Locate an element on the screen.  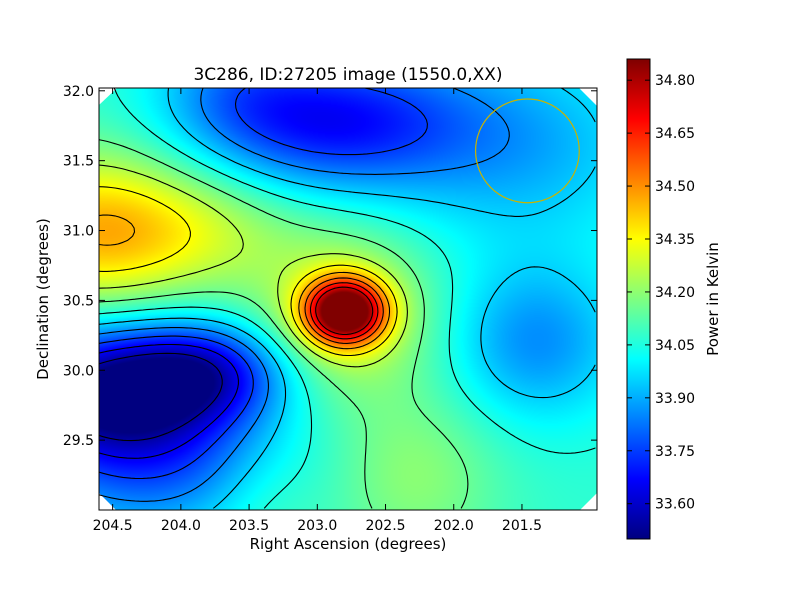
colorbar-tick-label: 33.75 is located at coordinates (675, 452).